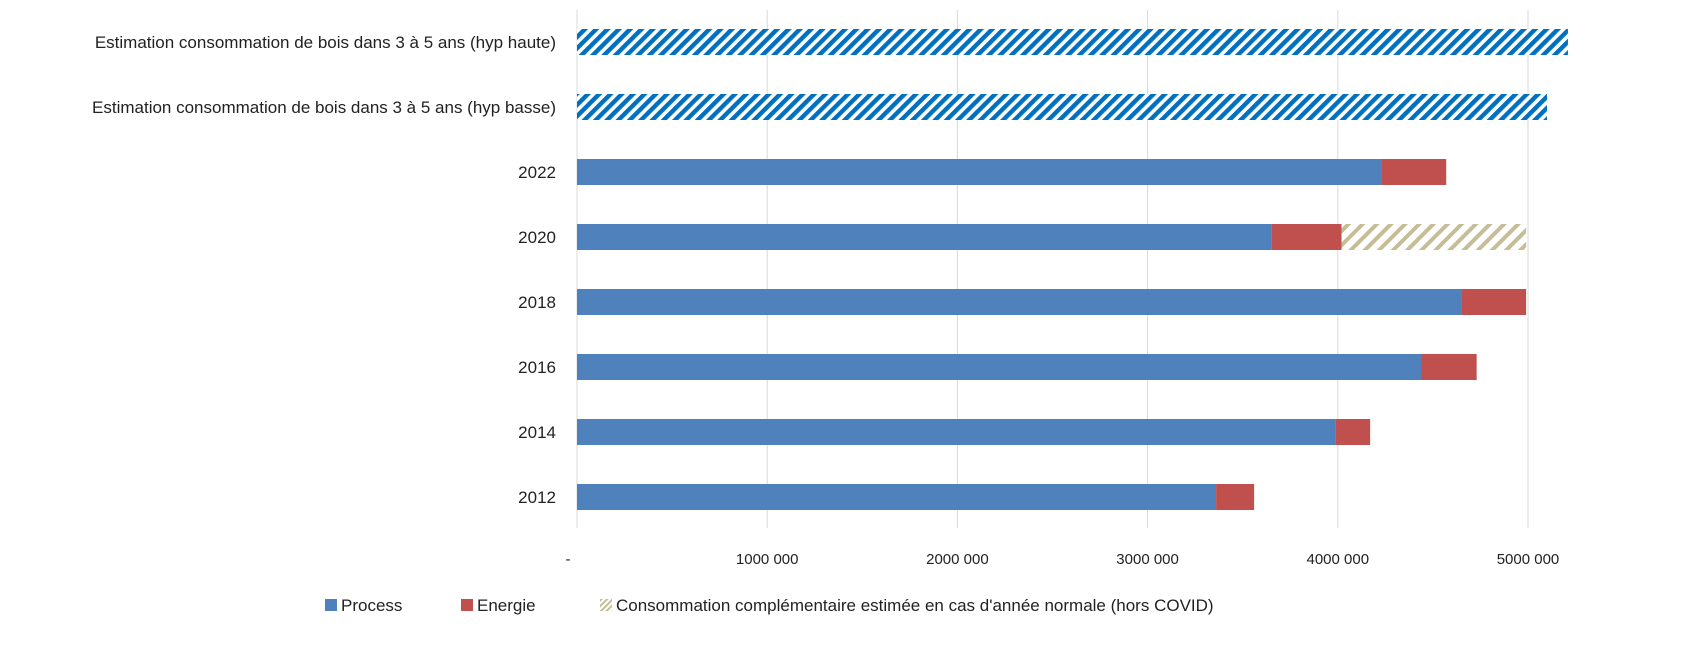 The width and height of the screenshot is (1702, 668). I want to click on category-label: 2016, so click(537, 367).